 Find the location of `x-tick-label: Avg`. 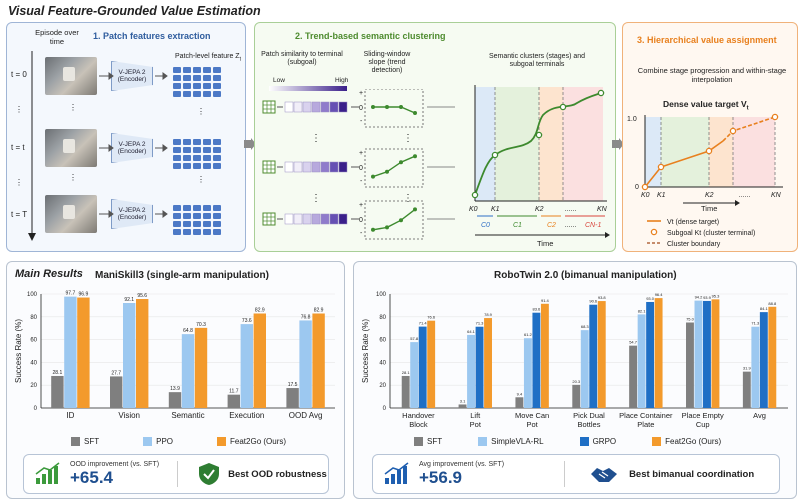

x-tick-label: Avg is located at coordinates (759, 415).